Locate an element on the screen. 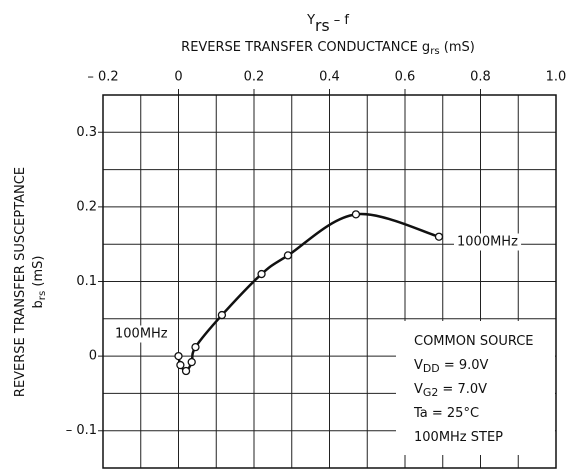 This screenshot has width=575, height=470. x-tick-label: 0 is located at coordinates (178, 77).